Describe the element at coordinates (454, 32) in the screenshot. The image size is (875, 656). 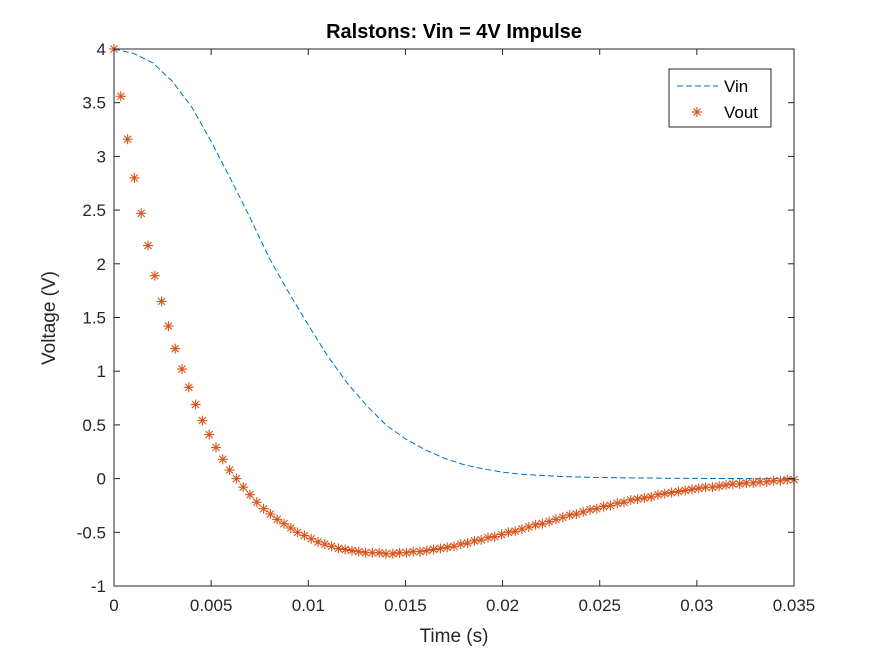
I see `chart-title: Ralstons: Vin = 4V Impulse` at that location.